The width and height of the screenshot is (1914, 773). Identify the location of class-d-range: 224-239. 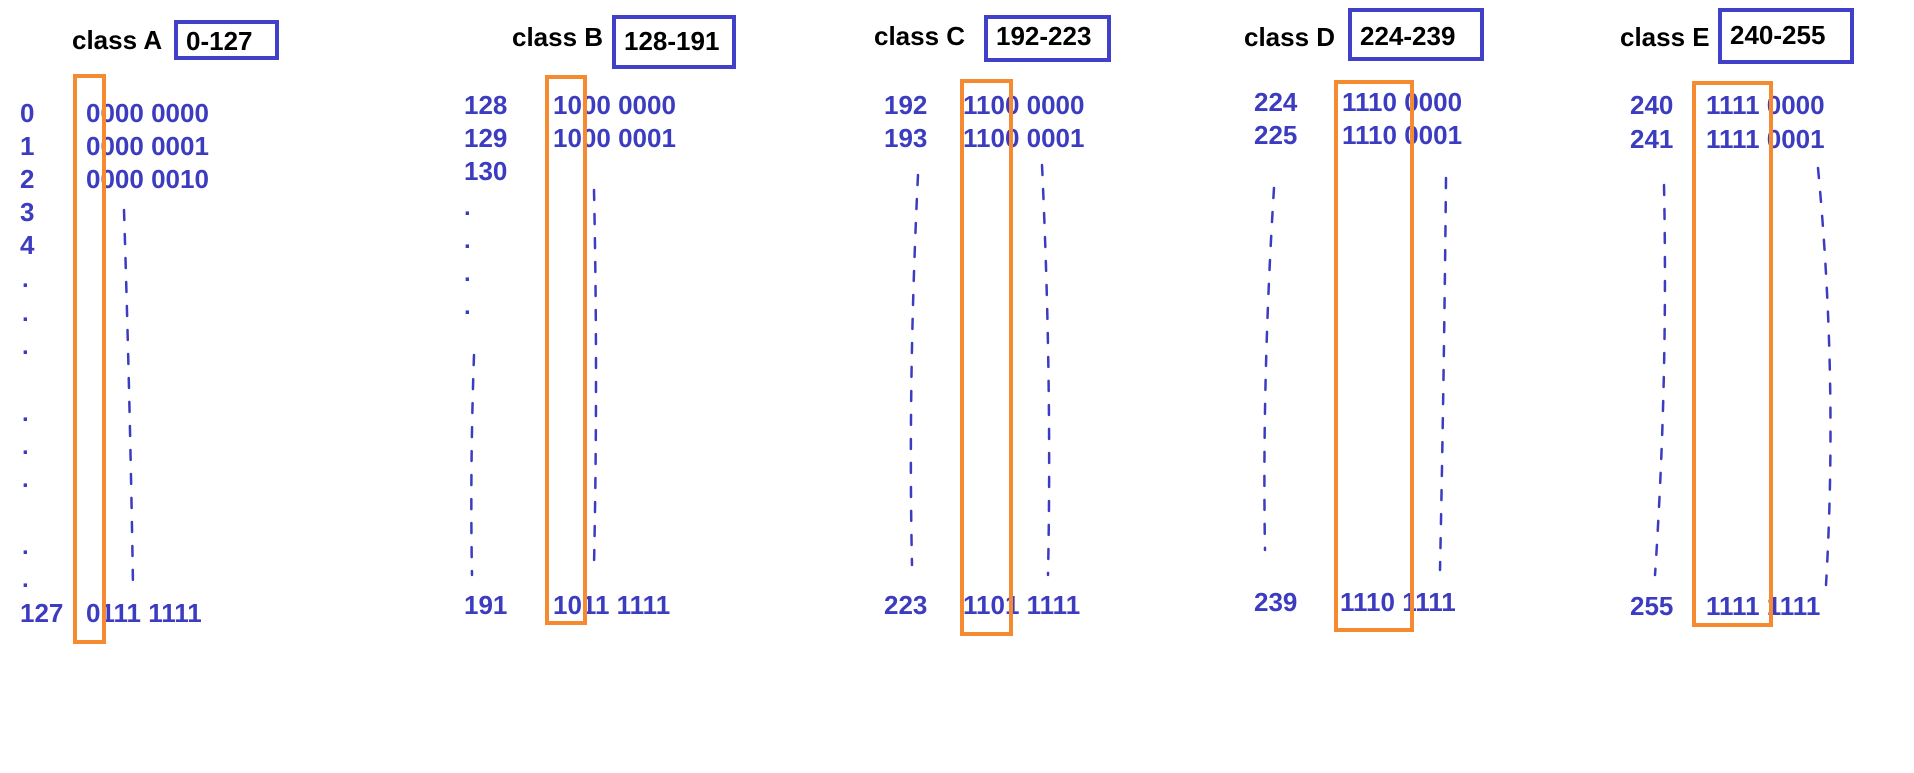
(1416, 34).